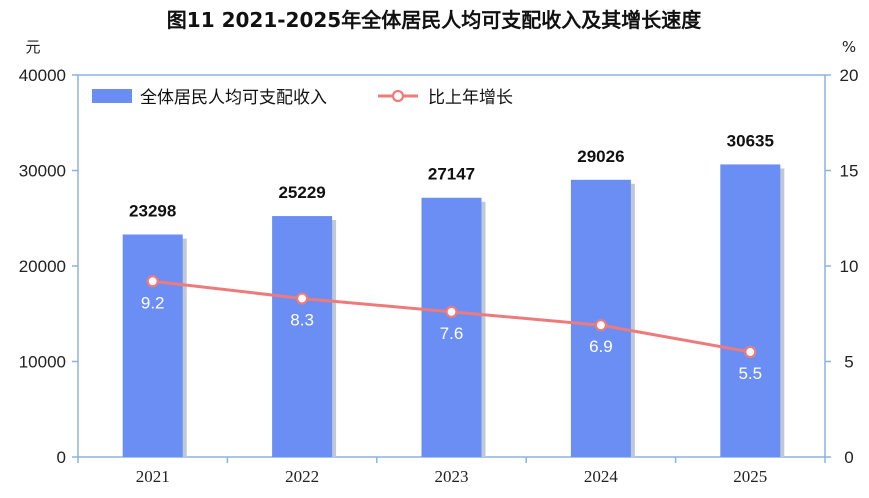 Image resolution: width=869 pixels, height=498 pixels. I want to click on legend-bar-label: 全体居民人均可支配收入, so click(233, 98).